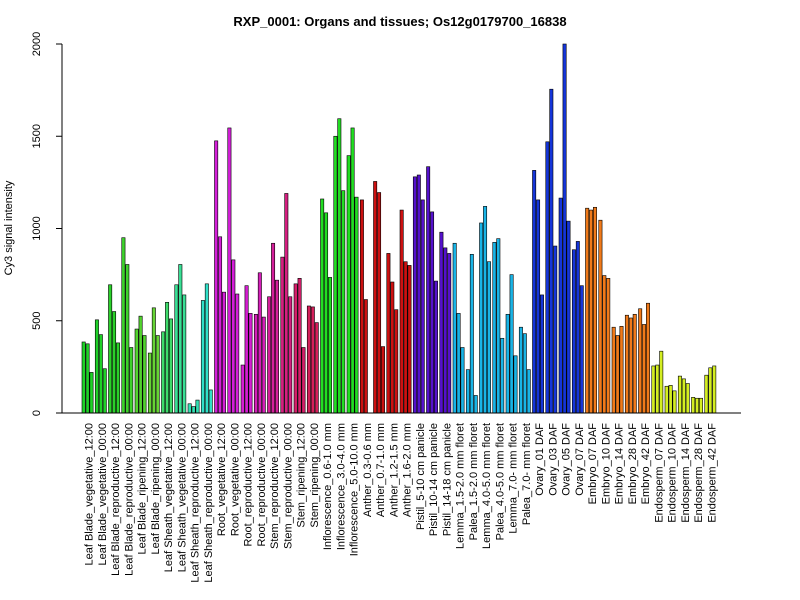 The height and width of the screenshot is (600, 800). Describe the element at coordinates (487, 486) in the screenshot. I see `x-tick-label: Lemma_4.0-5.0 mm floret` at that location.